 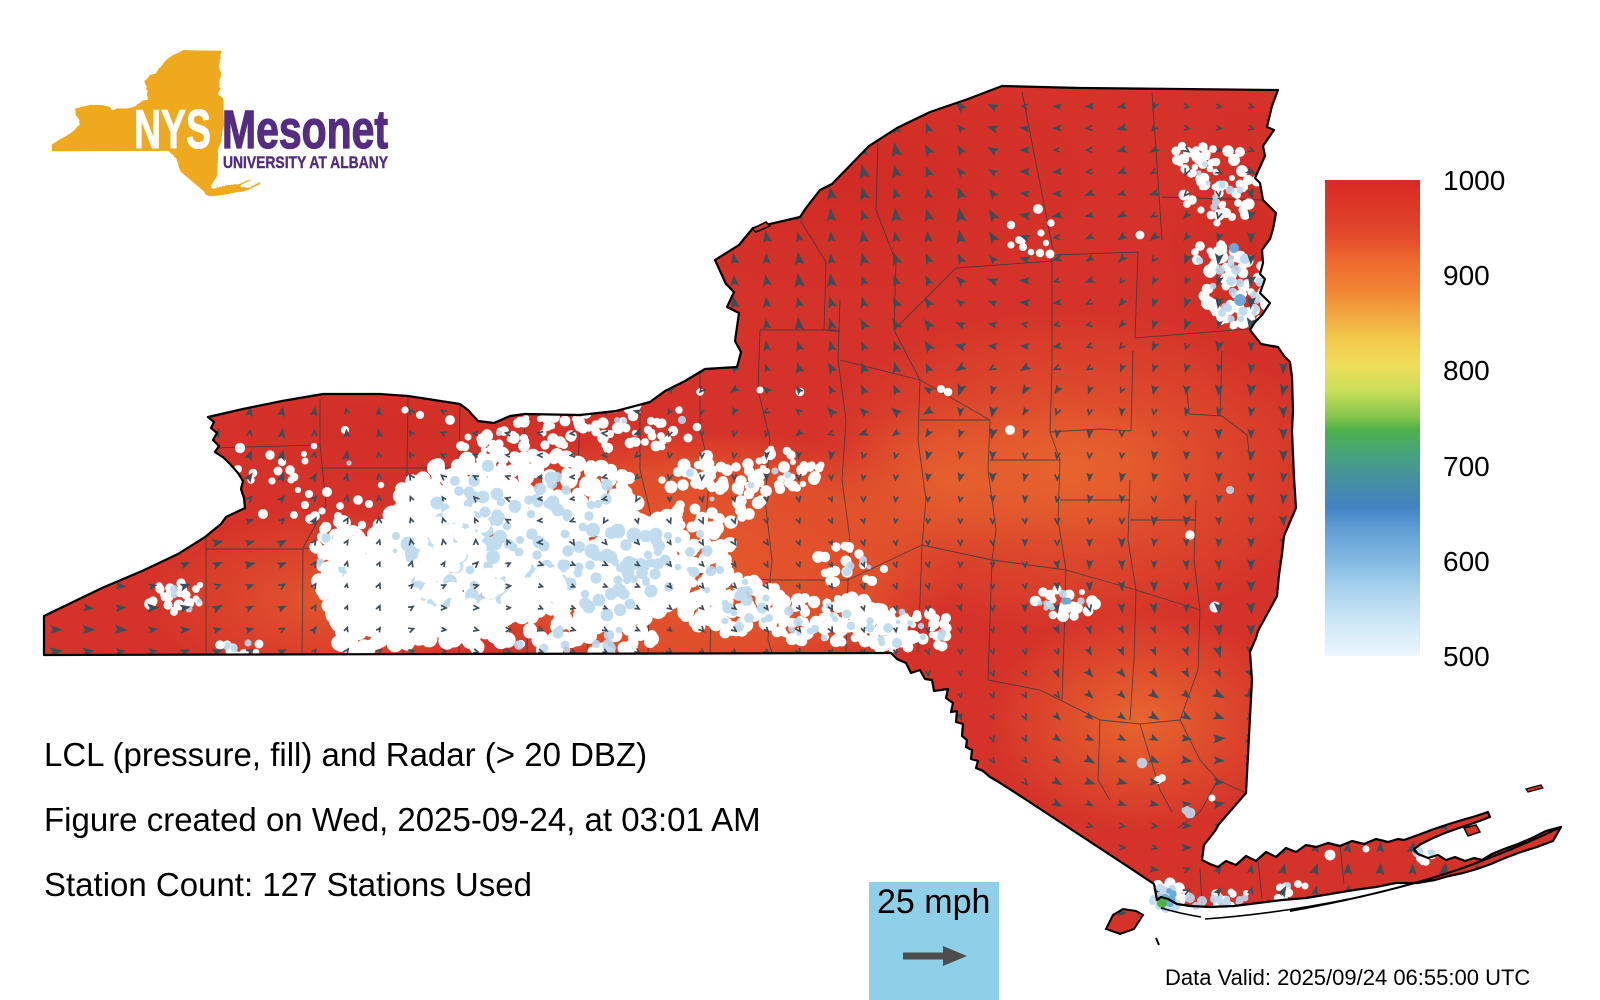 What do you see at coordinates (1347, 977) in the screenshot?
I see `svg-text:Data Valid: 2025/09/24 06:55:0: Data Valid: 2025/09/24 06:55:00 UTC` at bounding box center [1347, 977].